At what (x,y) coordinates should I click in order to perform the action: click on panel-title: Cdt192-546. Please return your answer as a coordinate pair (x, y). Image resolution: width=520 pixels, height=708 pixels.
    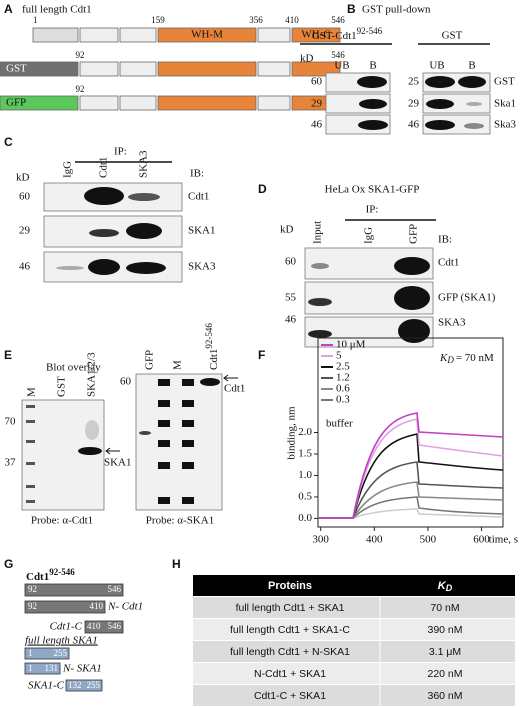
    Looking at the image, I should click on (50, 574).